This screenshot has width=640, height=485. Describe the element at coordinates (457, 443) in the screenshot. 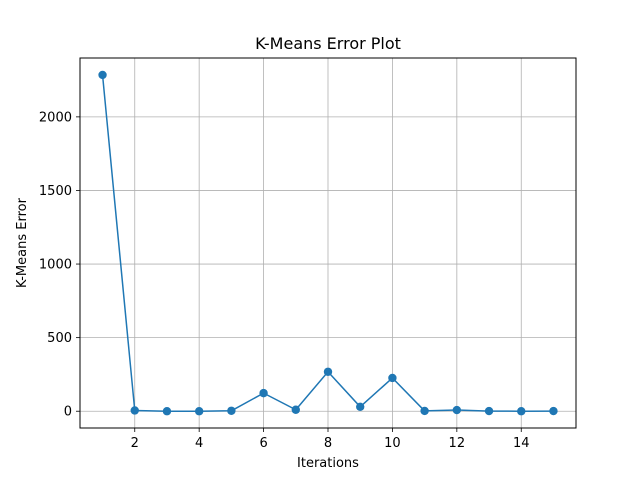

I see `x-tick-label: 12` at that location.